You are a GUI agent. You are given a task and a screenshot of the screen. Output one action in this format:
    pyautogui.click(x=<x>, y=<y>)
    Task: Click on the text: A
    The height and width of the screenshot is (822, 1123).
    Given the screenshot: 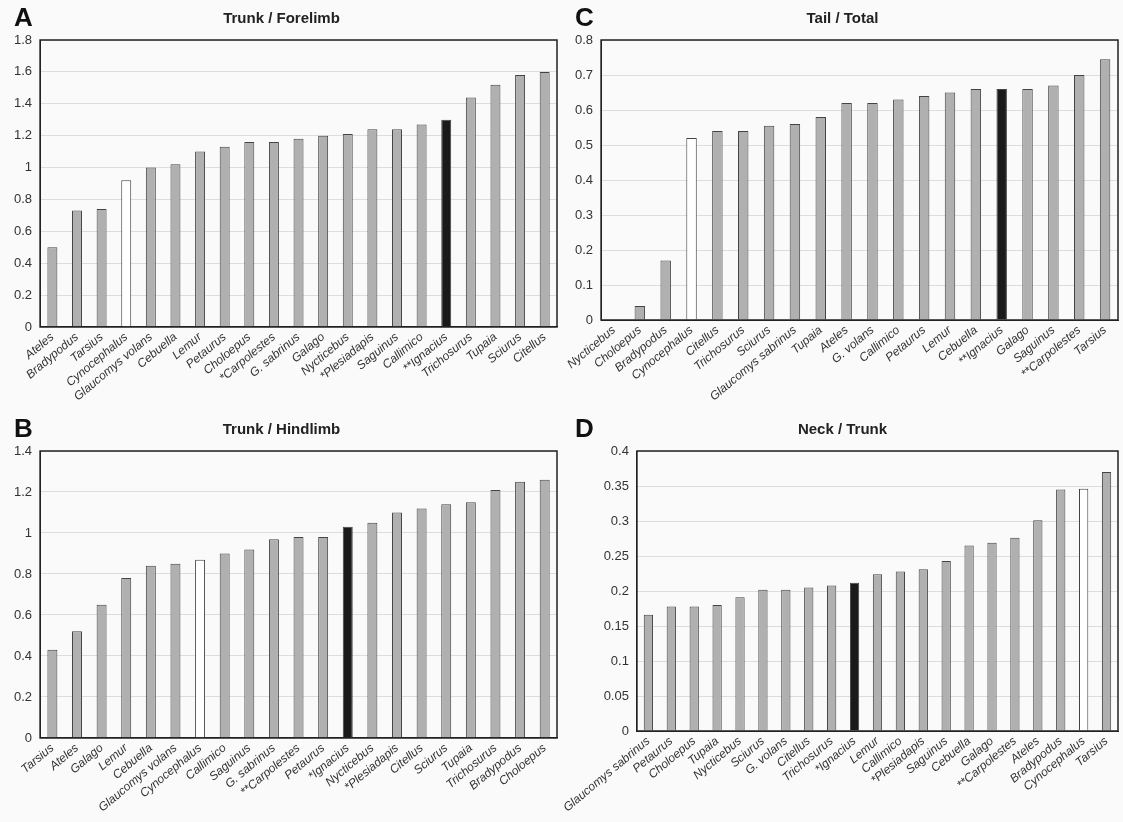 What is the action you would take?
    pyautogui.click(x=23, y=17)
    